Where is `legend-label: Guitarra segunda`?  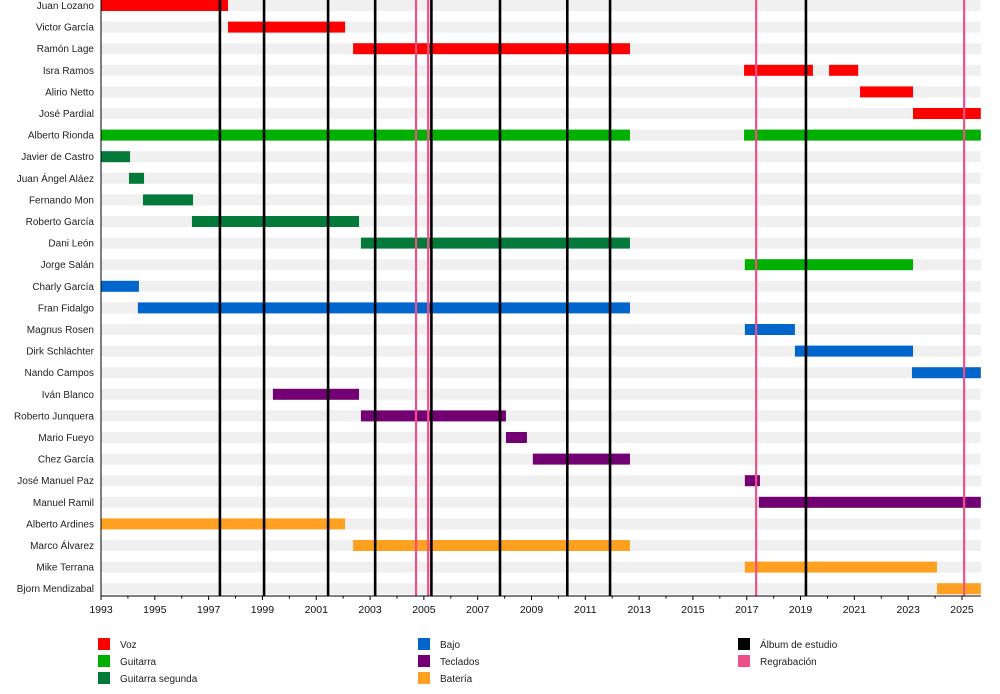
legend-label: Guitarra segunda is located at coordinates (159, 679).